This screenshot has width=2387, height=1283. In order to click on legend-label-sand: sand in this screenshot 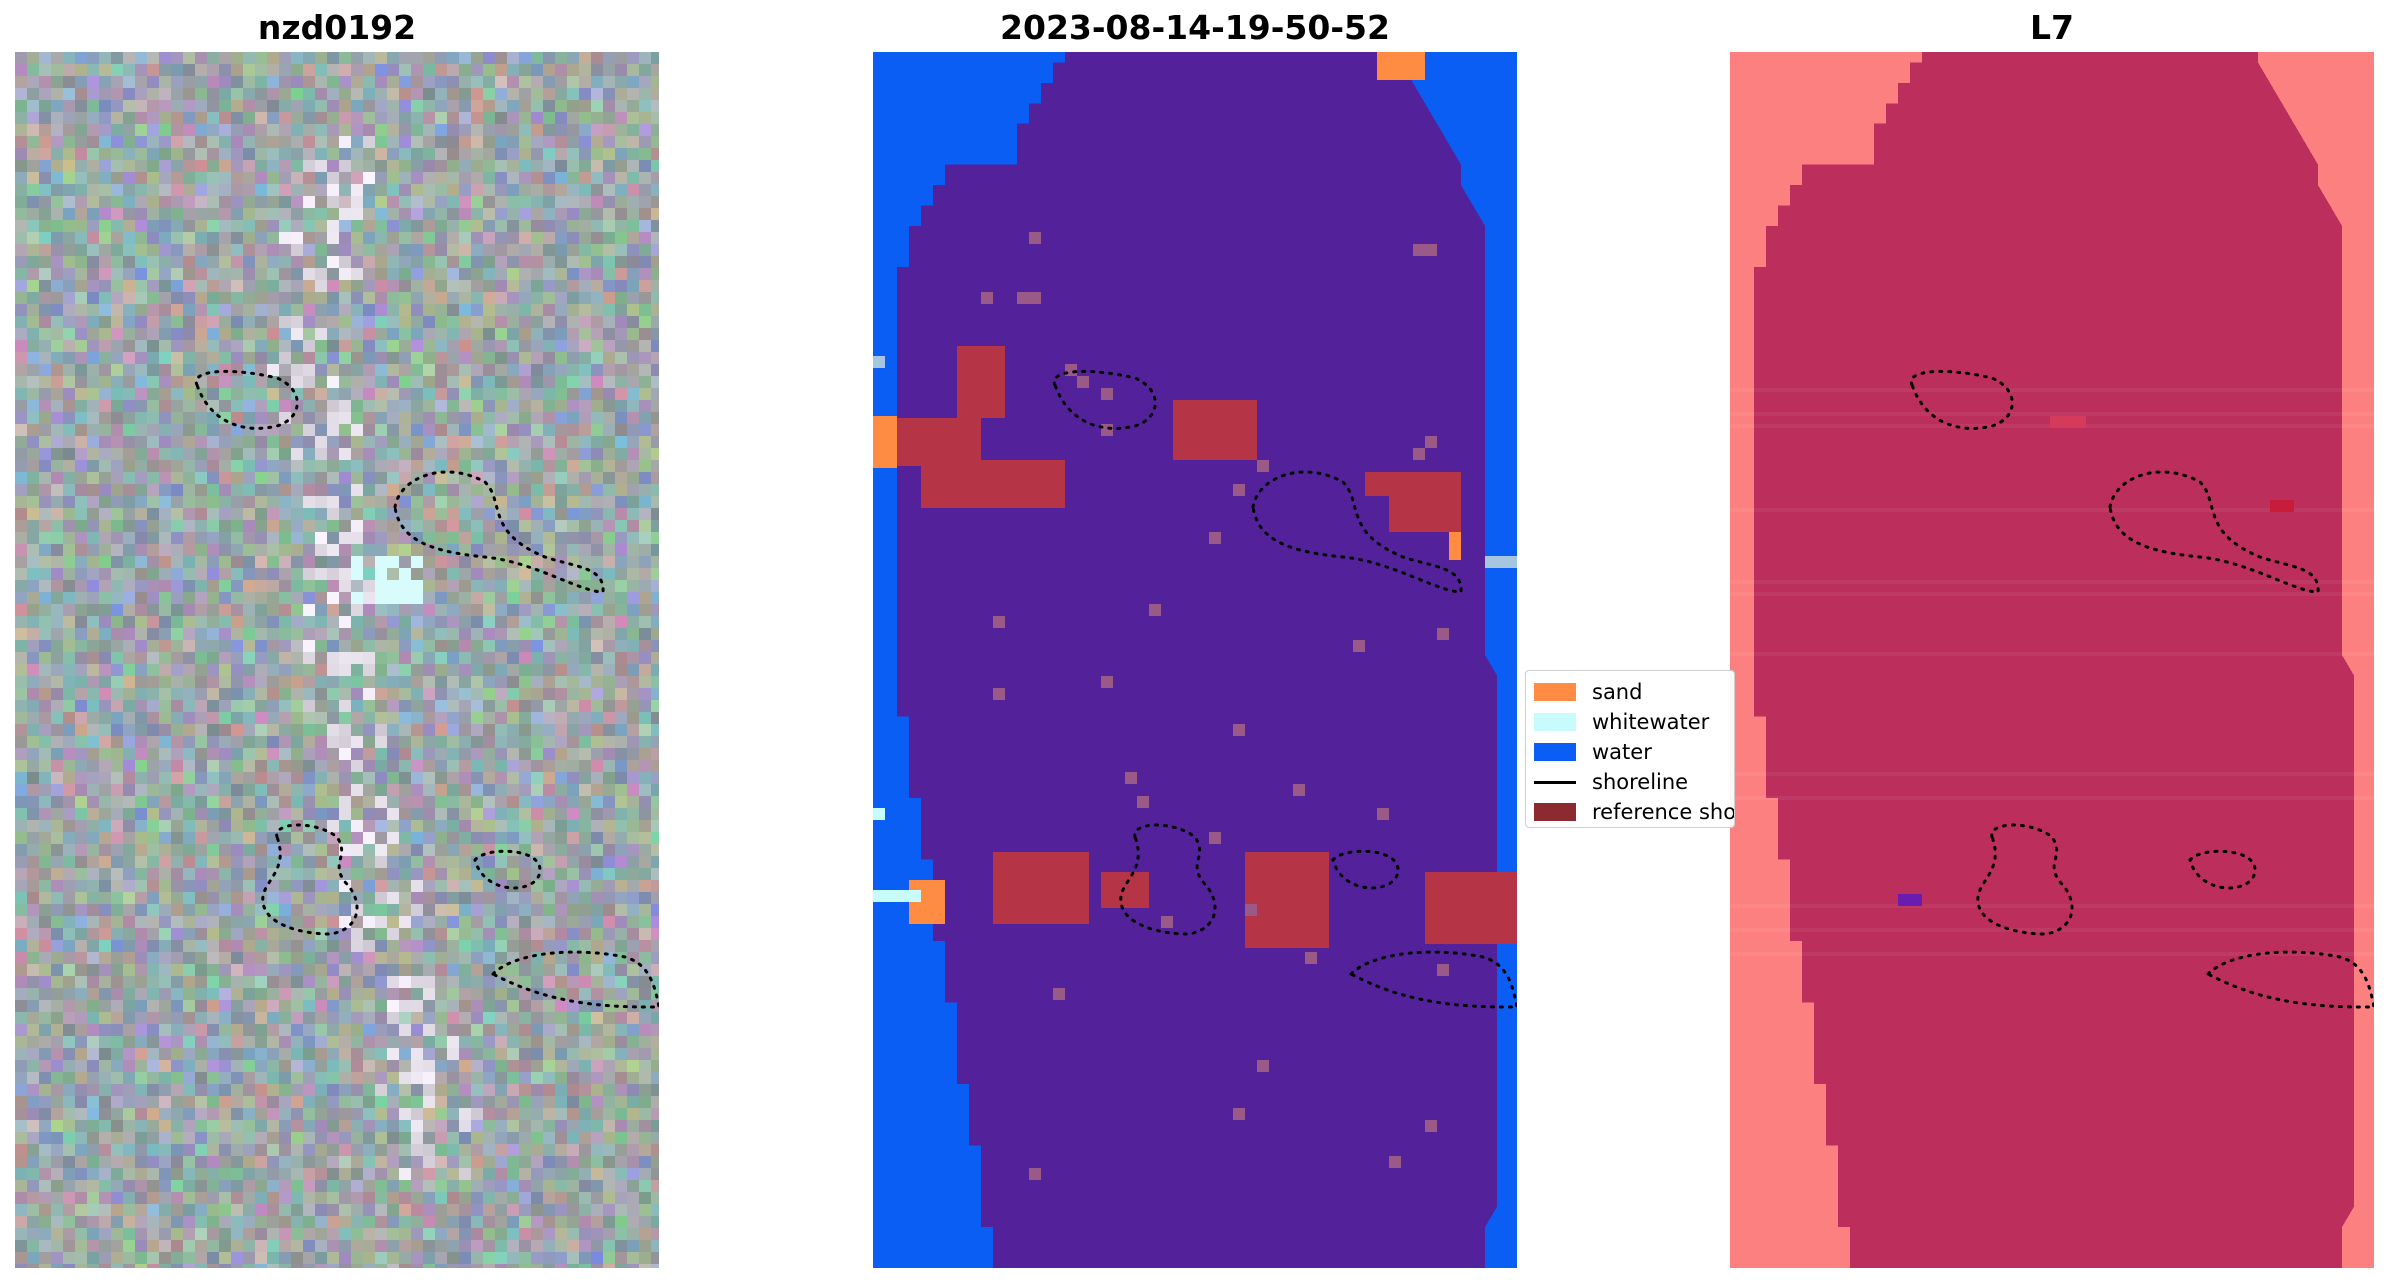, I will do `click(1617, 692)`.